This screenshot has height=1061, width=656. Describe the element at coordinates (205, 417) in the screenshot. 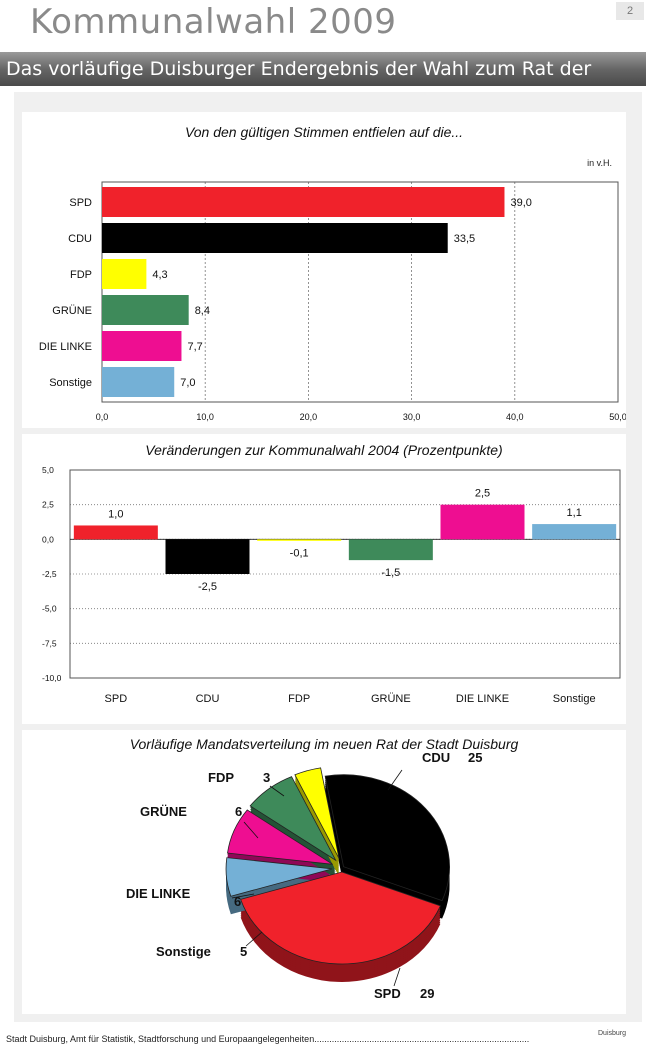

I see `tick-label: 10,0` at that location.